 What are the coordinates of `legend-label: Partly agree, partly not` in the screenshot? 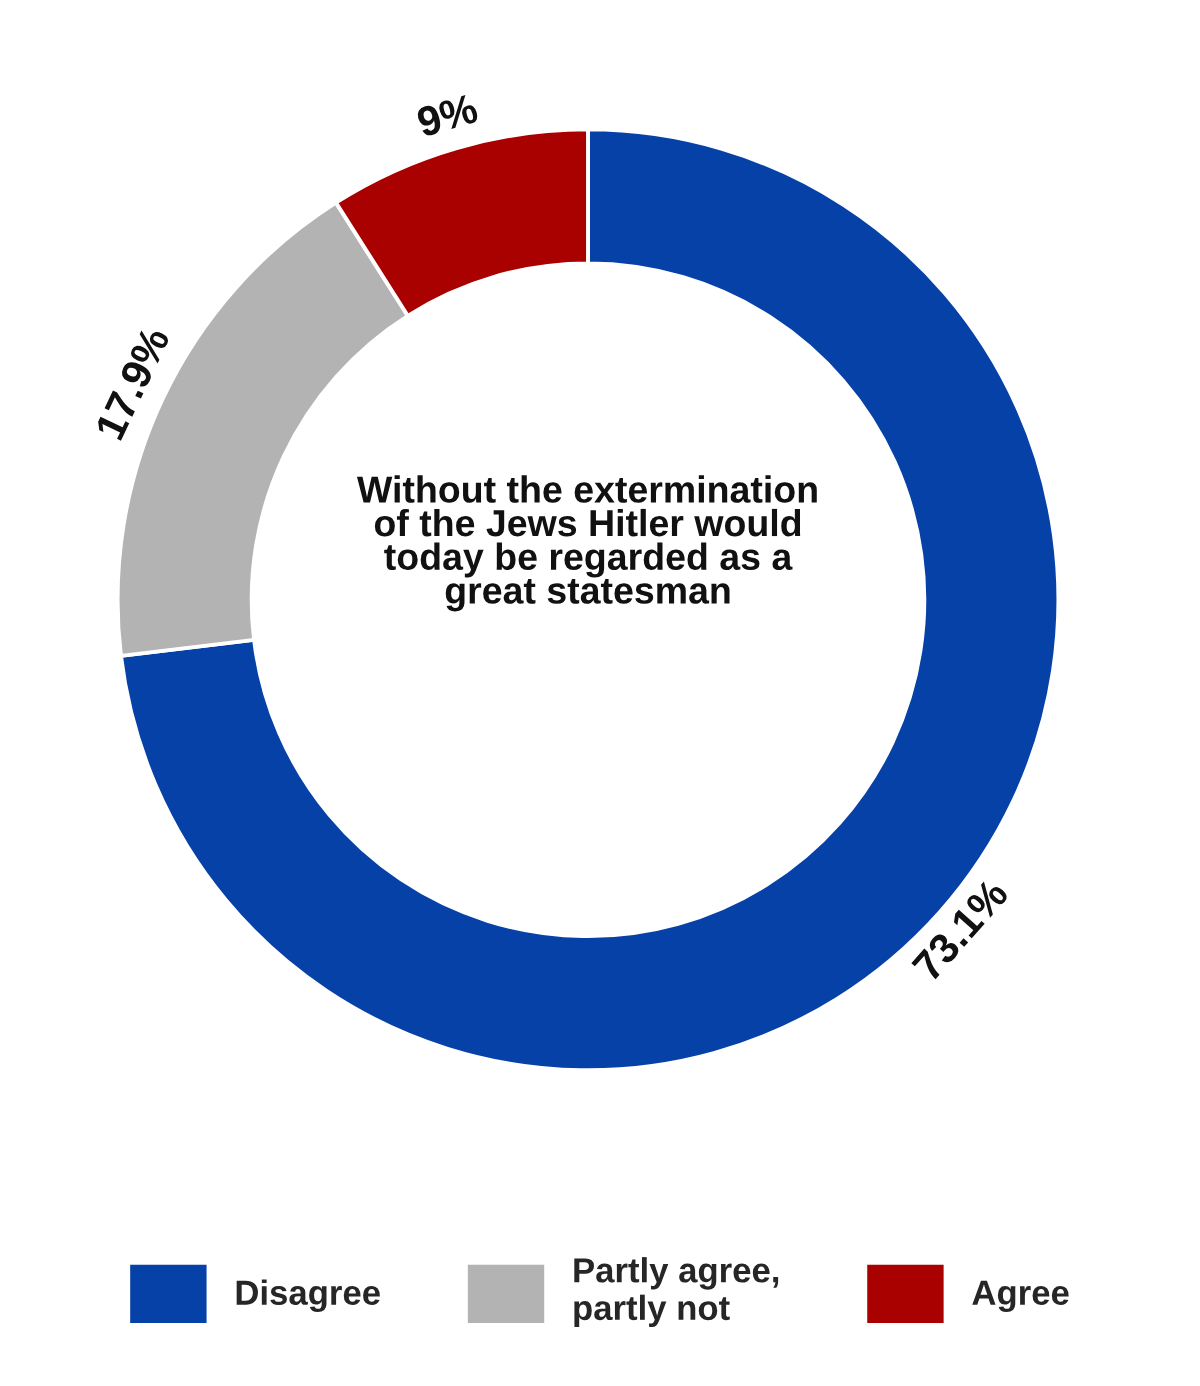 It's located at (676, 1292).